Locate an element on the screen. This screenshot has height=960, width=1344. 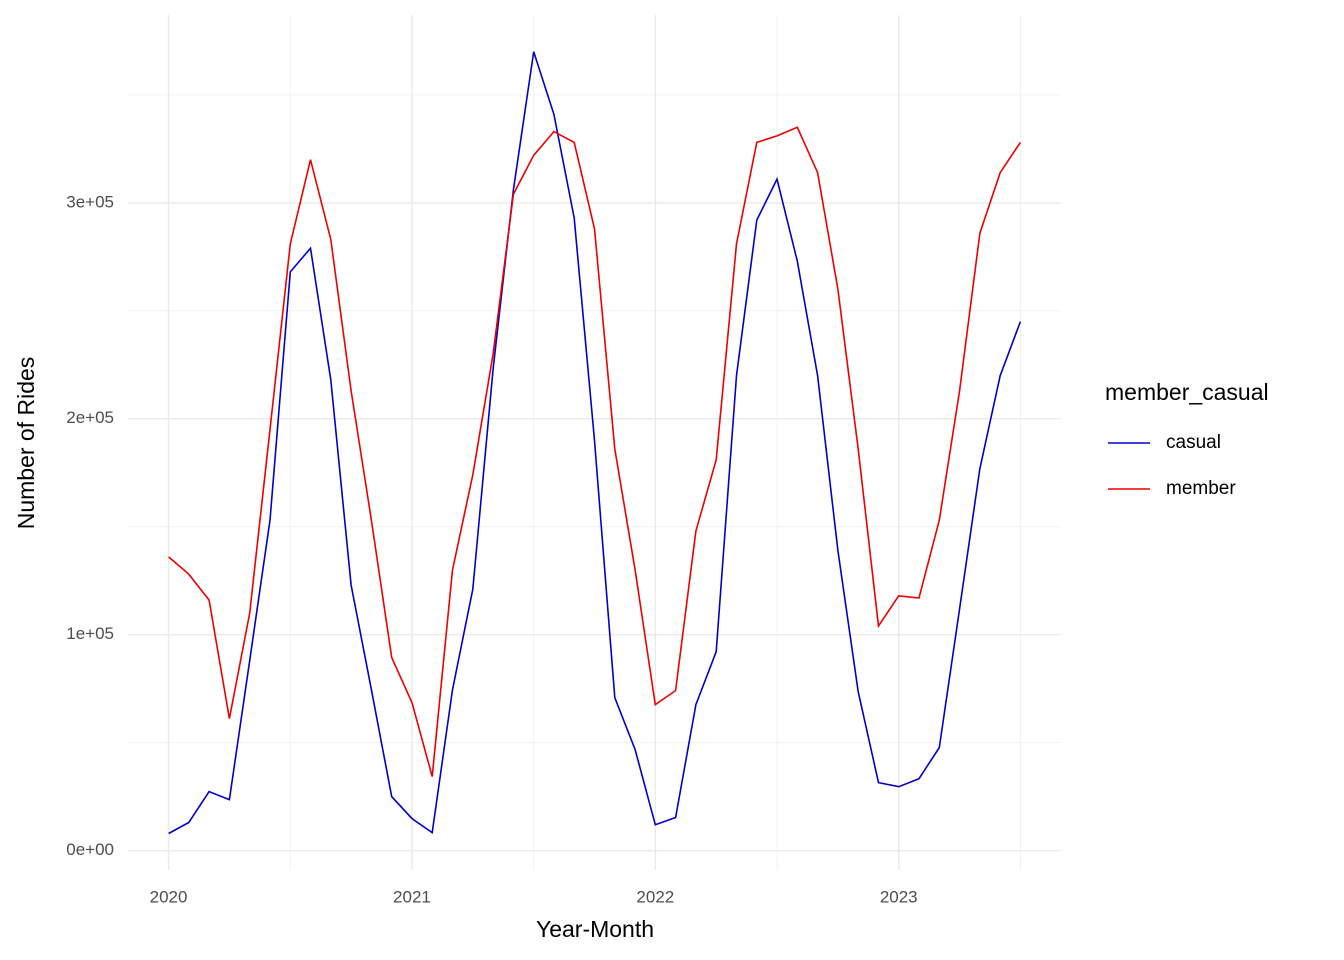
y-tick-label: 1e+05 is located at coordinates (90, 633).